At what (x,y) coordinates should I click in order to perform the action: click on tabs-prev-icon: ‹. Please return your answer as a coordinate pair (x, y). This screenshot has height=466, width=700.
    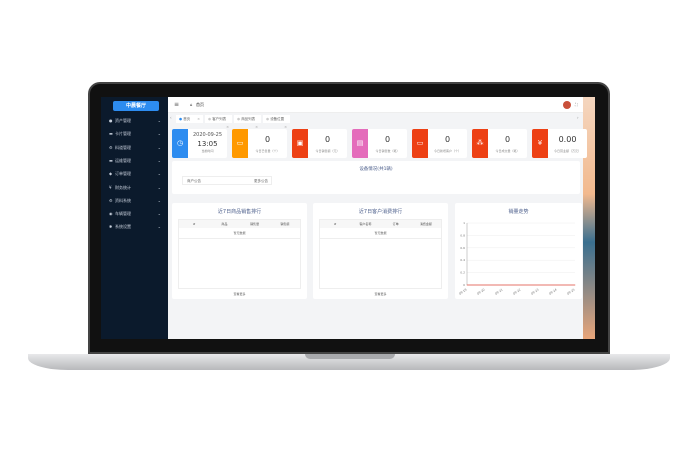
    Looking at the image, I should click on (171, 117).